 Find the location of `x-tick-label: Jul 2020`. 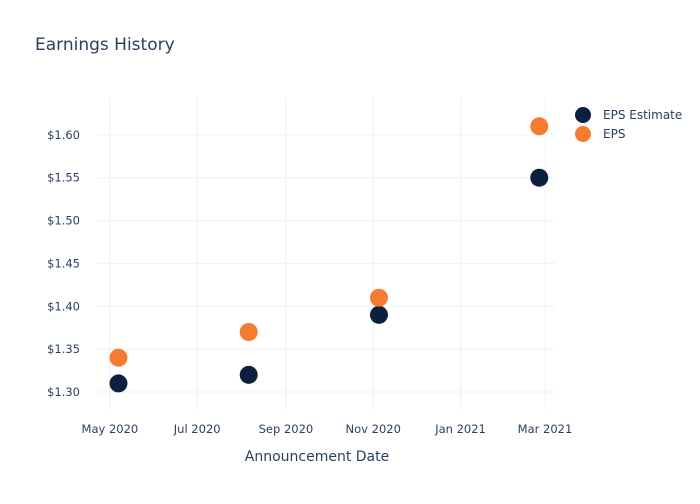

x-tick-label: Jul 2020 is located at coordinates (197, 429).